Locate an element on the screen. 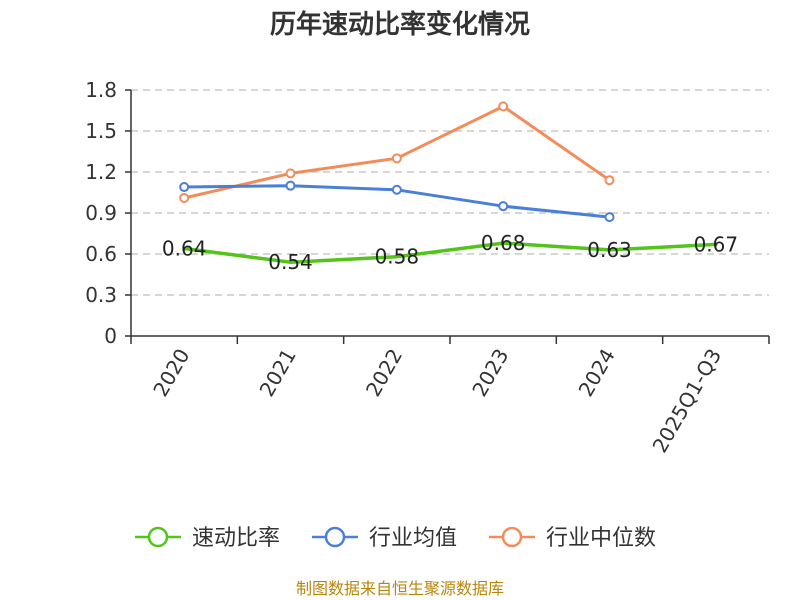  y-tick-label: 1.5 is located at coordinates (101, 131).